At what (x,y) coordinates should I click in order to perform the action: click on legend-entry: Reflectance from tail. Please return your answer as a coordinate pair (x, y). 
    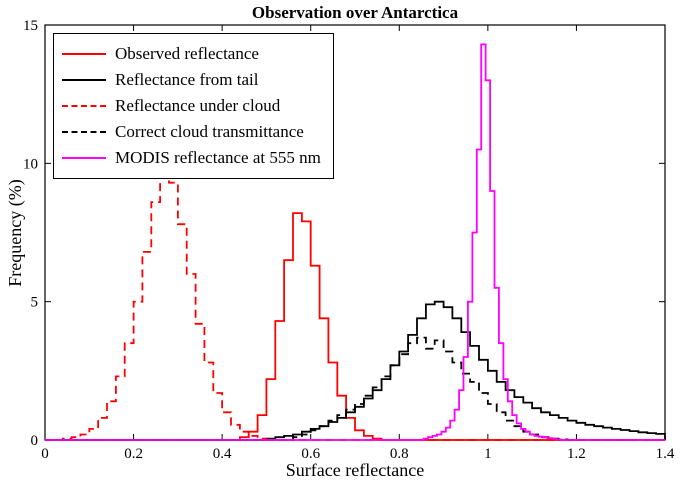
    Looking at the image, I should click on (191, 80).